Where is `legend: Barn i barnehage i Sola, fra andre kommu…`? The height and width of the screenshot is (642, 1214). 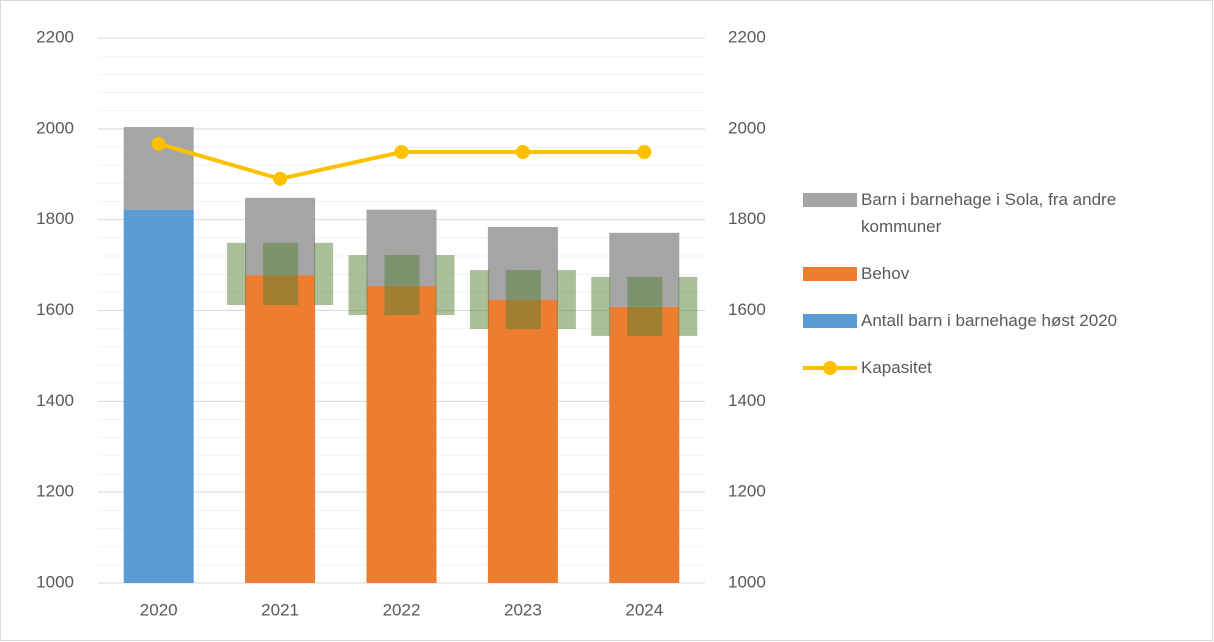
legend: Barn i barnehage i Sola, fra andre kommu… is located at coordinates (1003, 293).